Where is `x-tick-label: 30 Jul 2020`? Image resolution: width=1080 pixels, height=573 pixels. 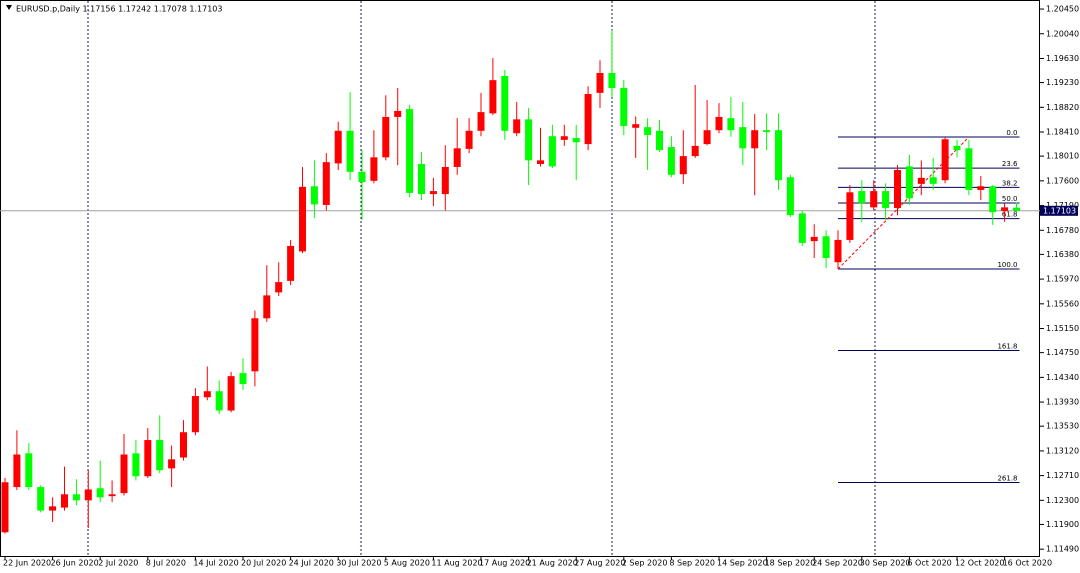 x-tick-label: 30 Jul 2020 is located at coordinates (358, 563).